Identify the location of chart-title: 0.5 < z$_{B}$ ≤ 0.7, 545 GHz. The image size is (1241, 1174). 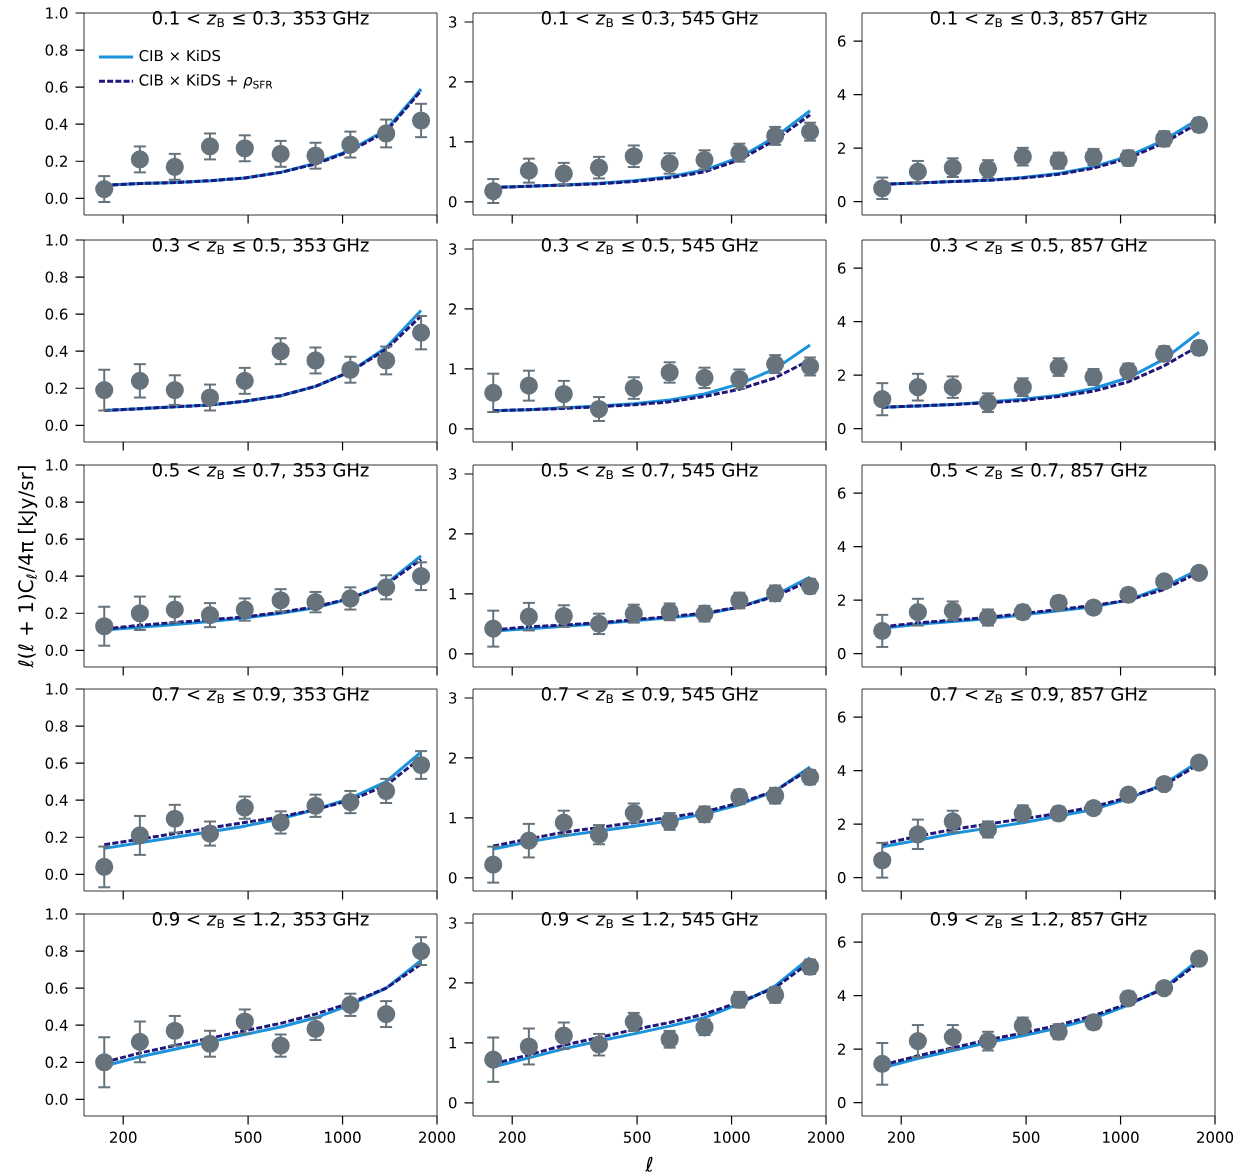
(649, 471).